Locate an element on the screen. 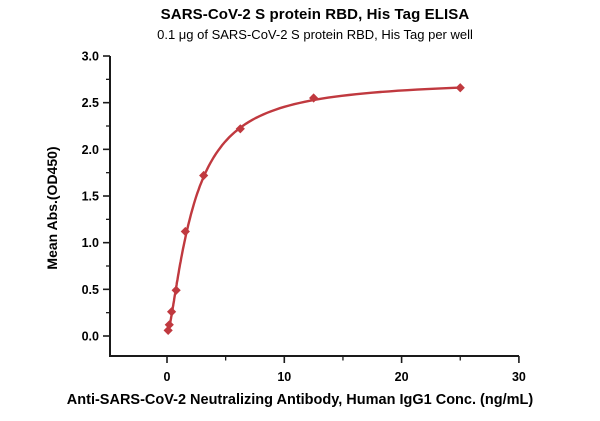  y-tick-label: 1.0 is located at coordinates (90, 243).